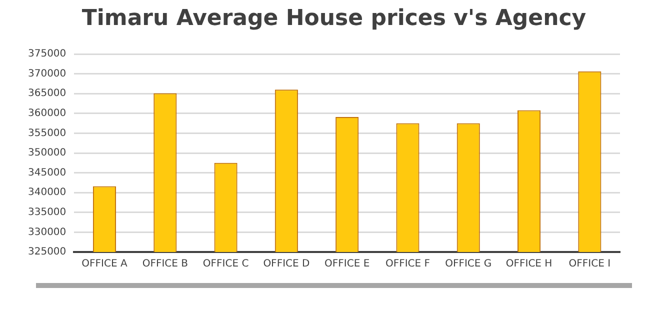 The width and height of the screenshot is (668, 336). Describe the element at coordinates (47, 153) in the screenshot. I see `y-tick-label: 350000` at that location.